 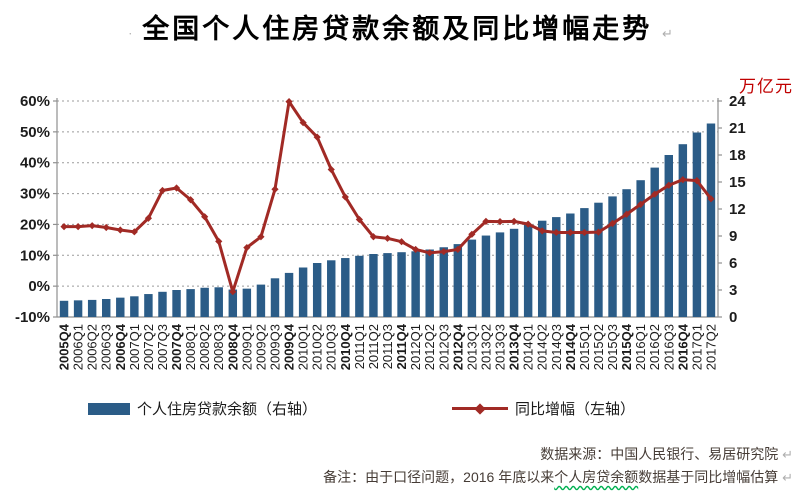 I want to click on x-axis-tick-label: 2008Q2, so click(x=204, y=347).